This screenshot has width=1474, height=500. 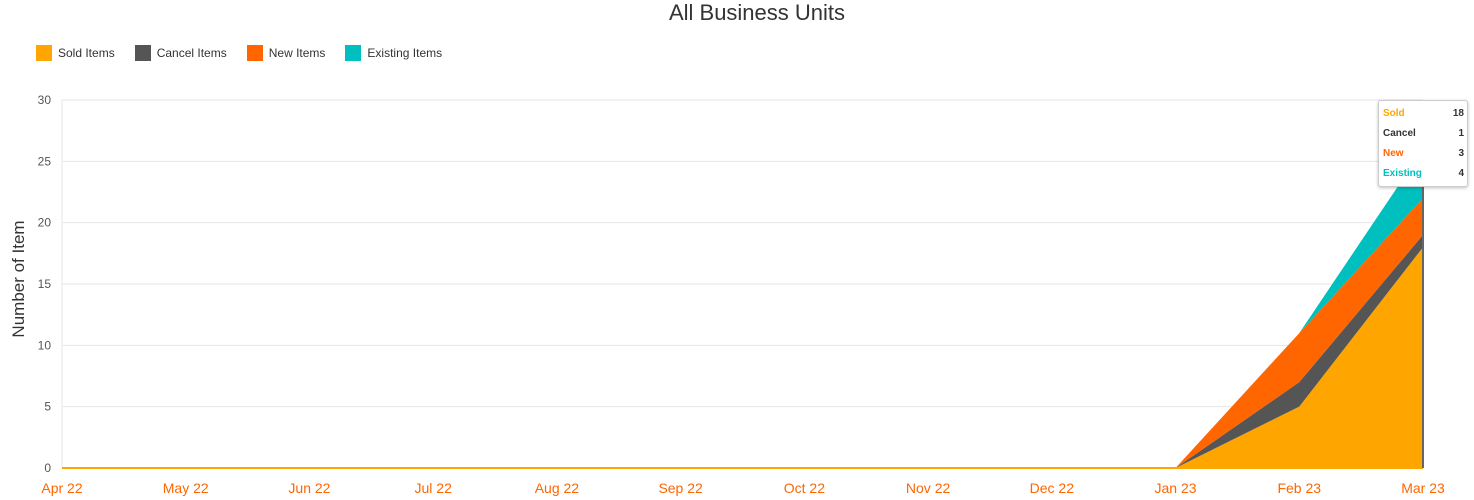 What do you see at coordinates (47, 468) in the screenshot?
I see `y-tick-label: 0` at bounding box center [47, 468].